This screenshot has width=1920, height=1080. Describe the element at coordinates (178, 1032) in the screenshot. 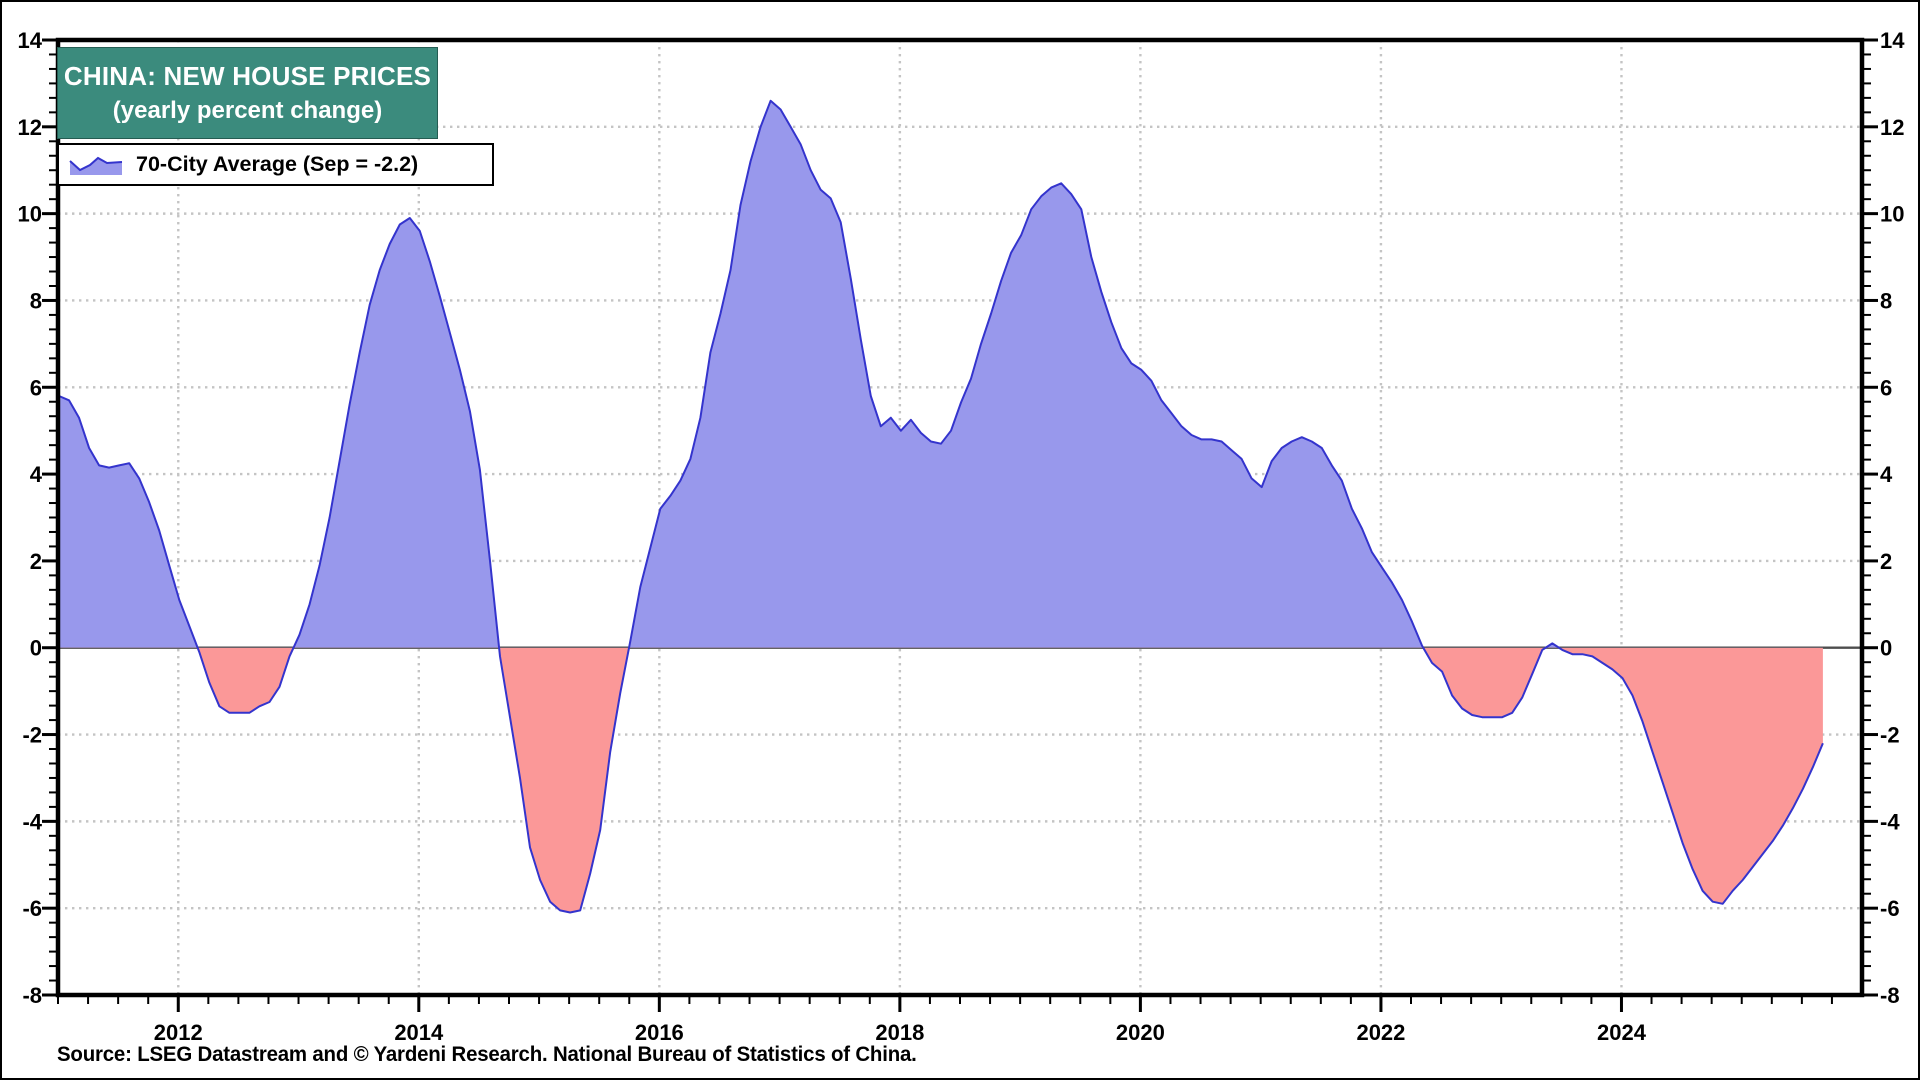

I see `x-axis-year-label: 2012` at that location.